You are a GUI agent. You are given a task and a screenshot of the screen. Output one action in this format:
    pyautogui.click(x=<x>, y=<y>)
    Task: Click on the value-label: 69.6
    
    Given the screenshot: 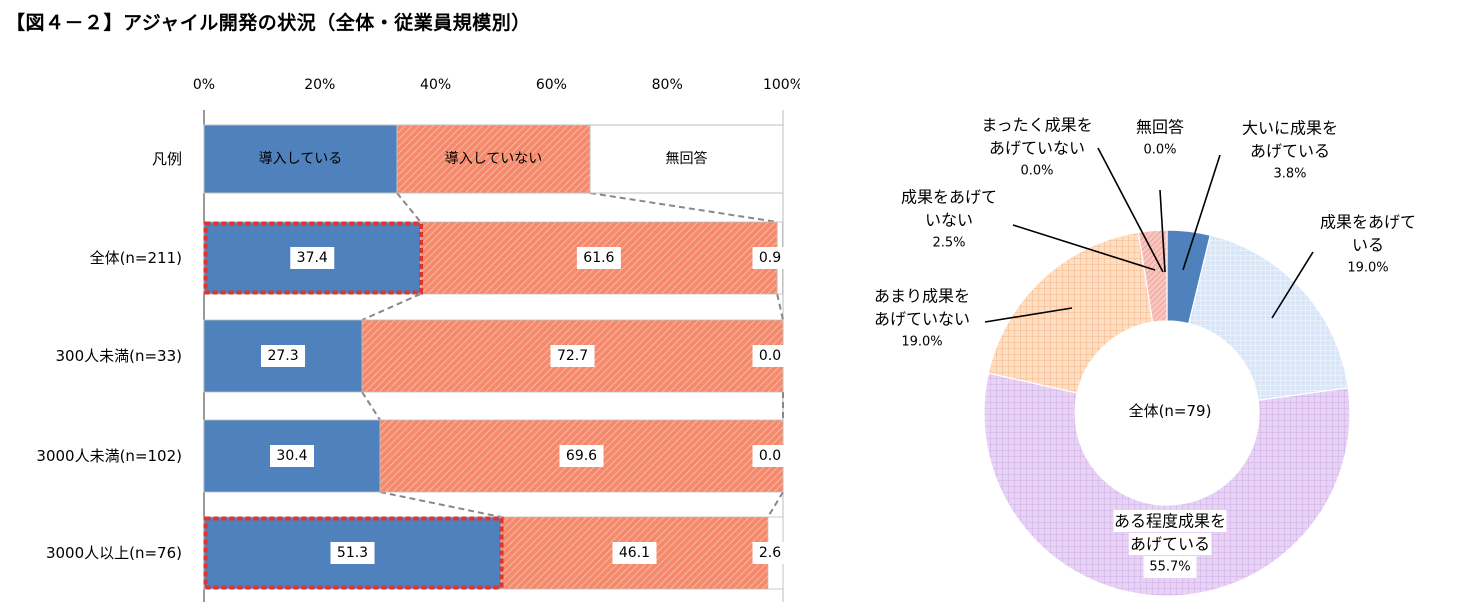 What is the action you would take?
    pyautogui.click(x=581, y=456)
    